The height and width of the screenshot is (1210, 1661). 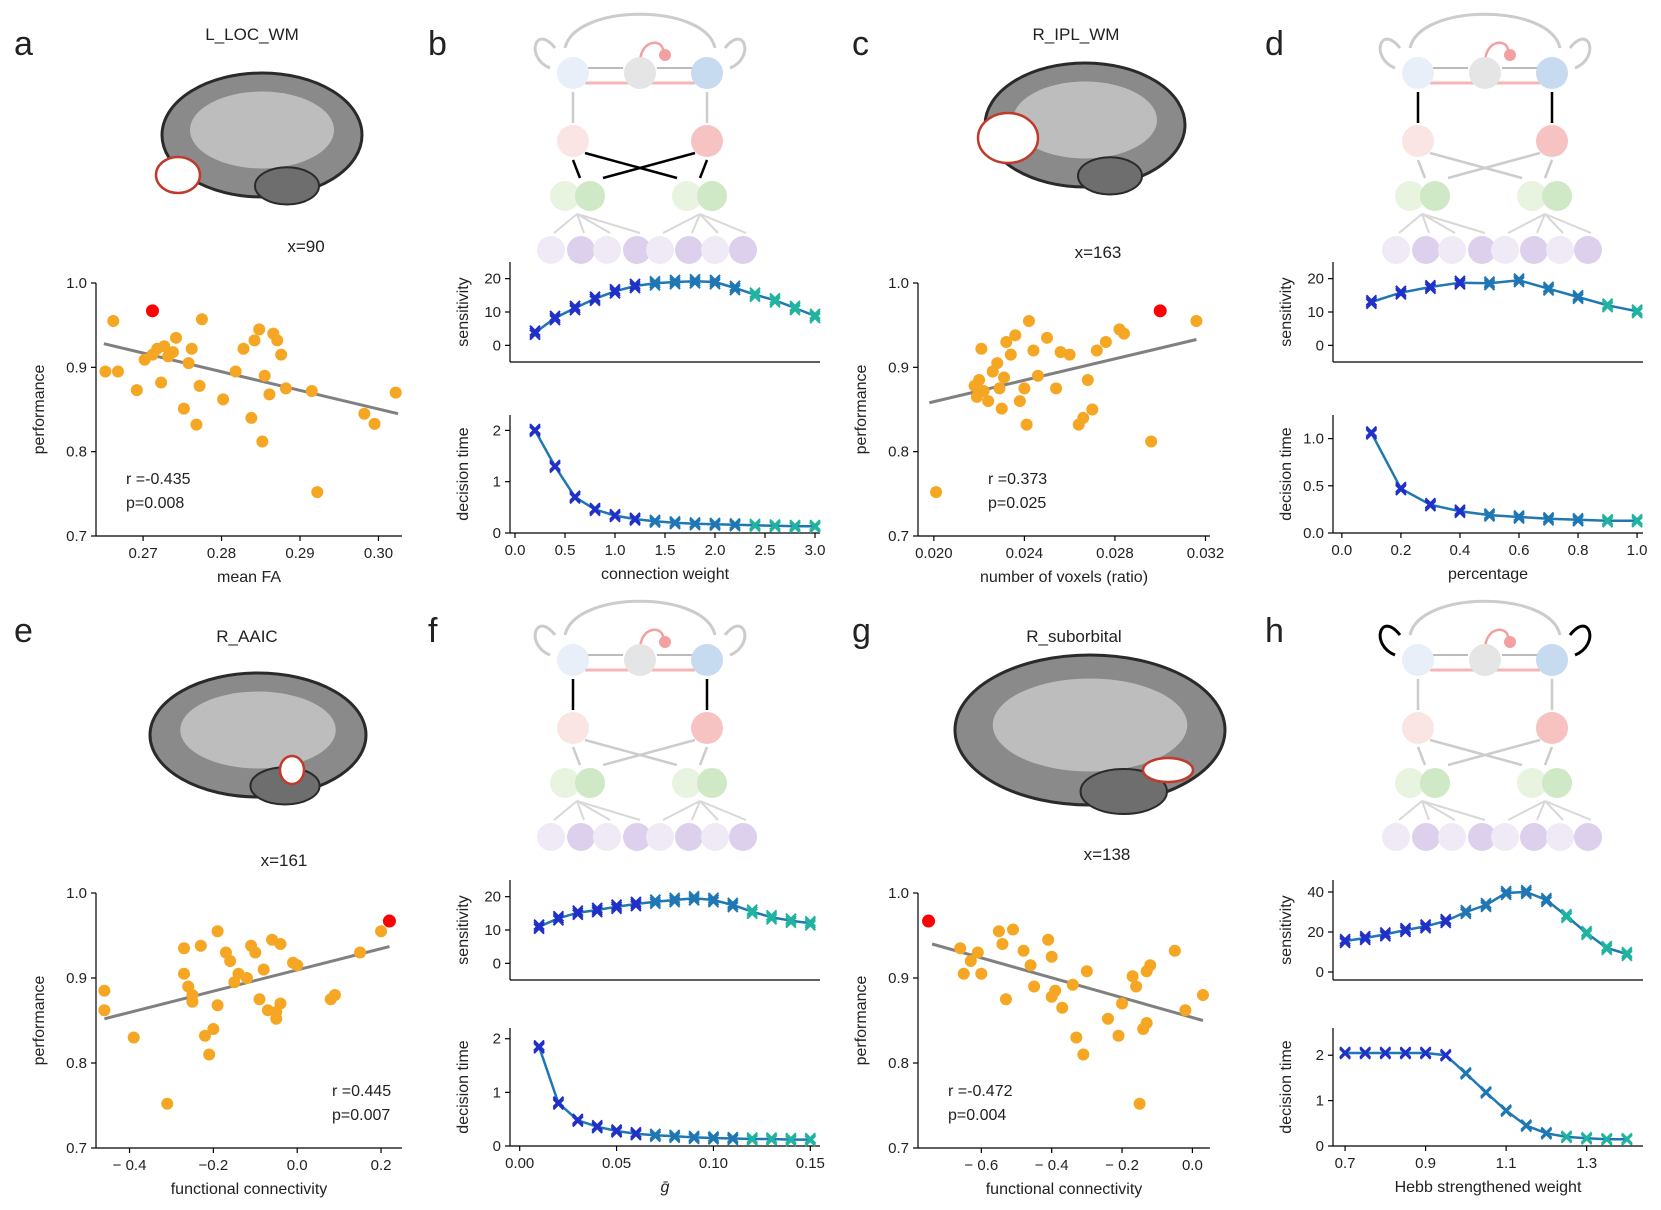 What do you see at coordinates (1519, 550) in the screenshot?
I see `x-tick-label: 0.6` at bounding box center [1519, 550].